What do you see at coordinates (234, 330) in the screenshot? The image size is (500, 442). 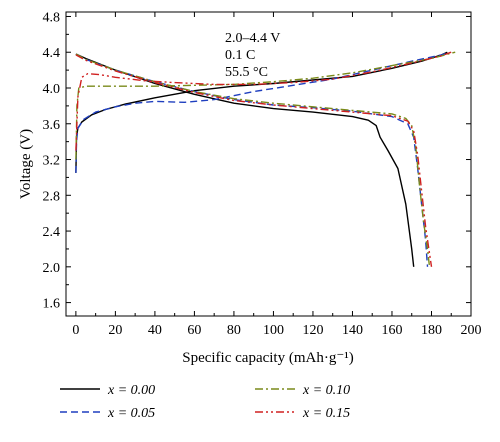 I see `x-tick-label: 80` at bounding box center [234, 330].